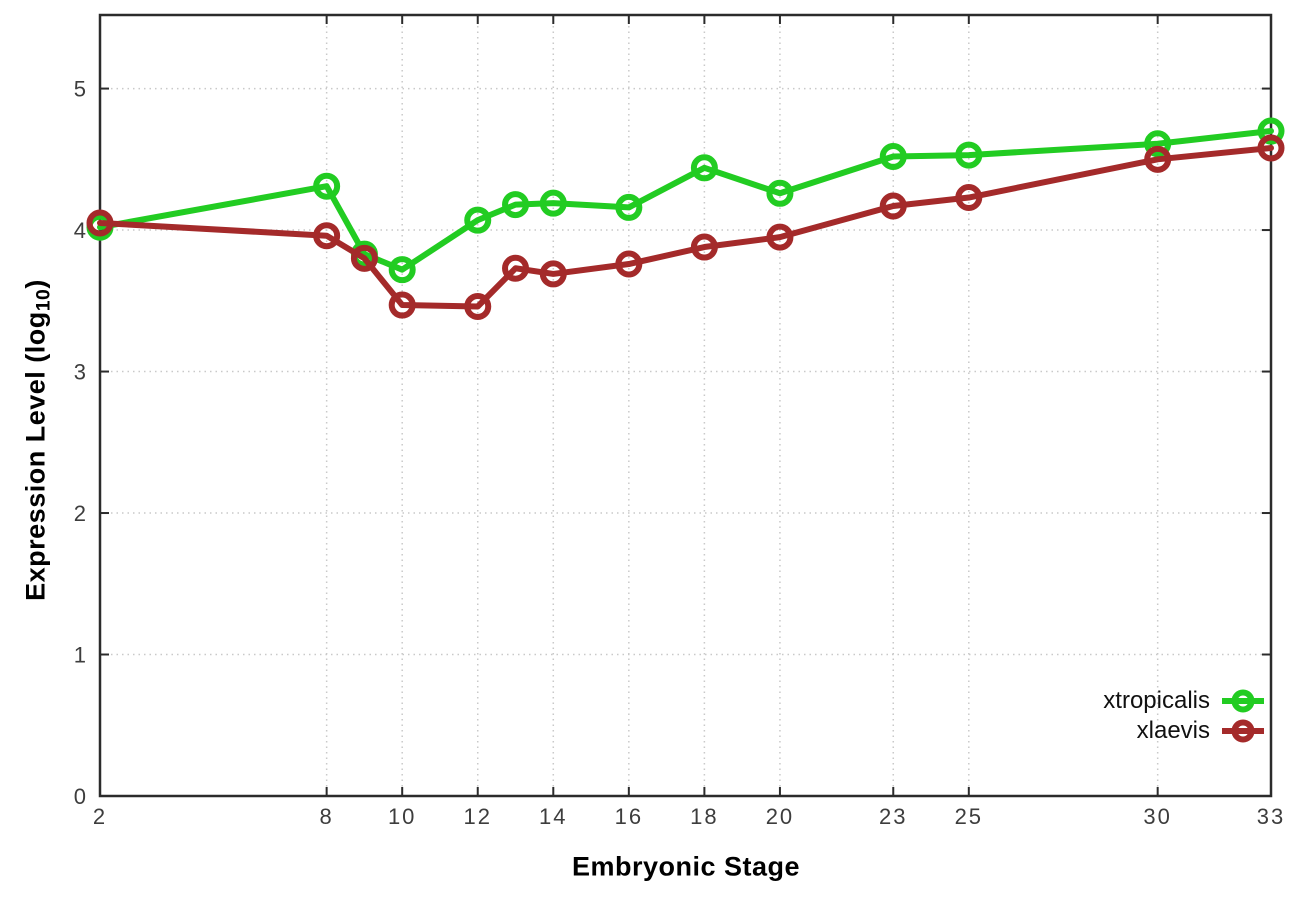  Describe the element at coordinates (43, 300) in the screenshot. I see `y-axis-title-subscript: 10` at that location.